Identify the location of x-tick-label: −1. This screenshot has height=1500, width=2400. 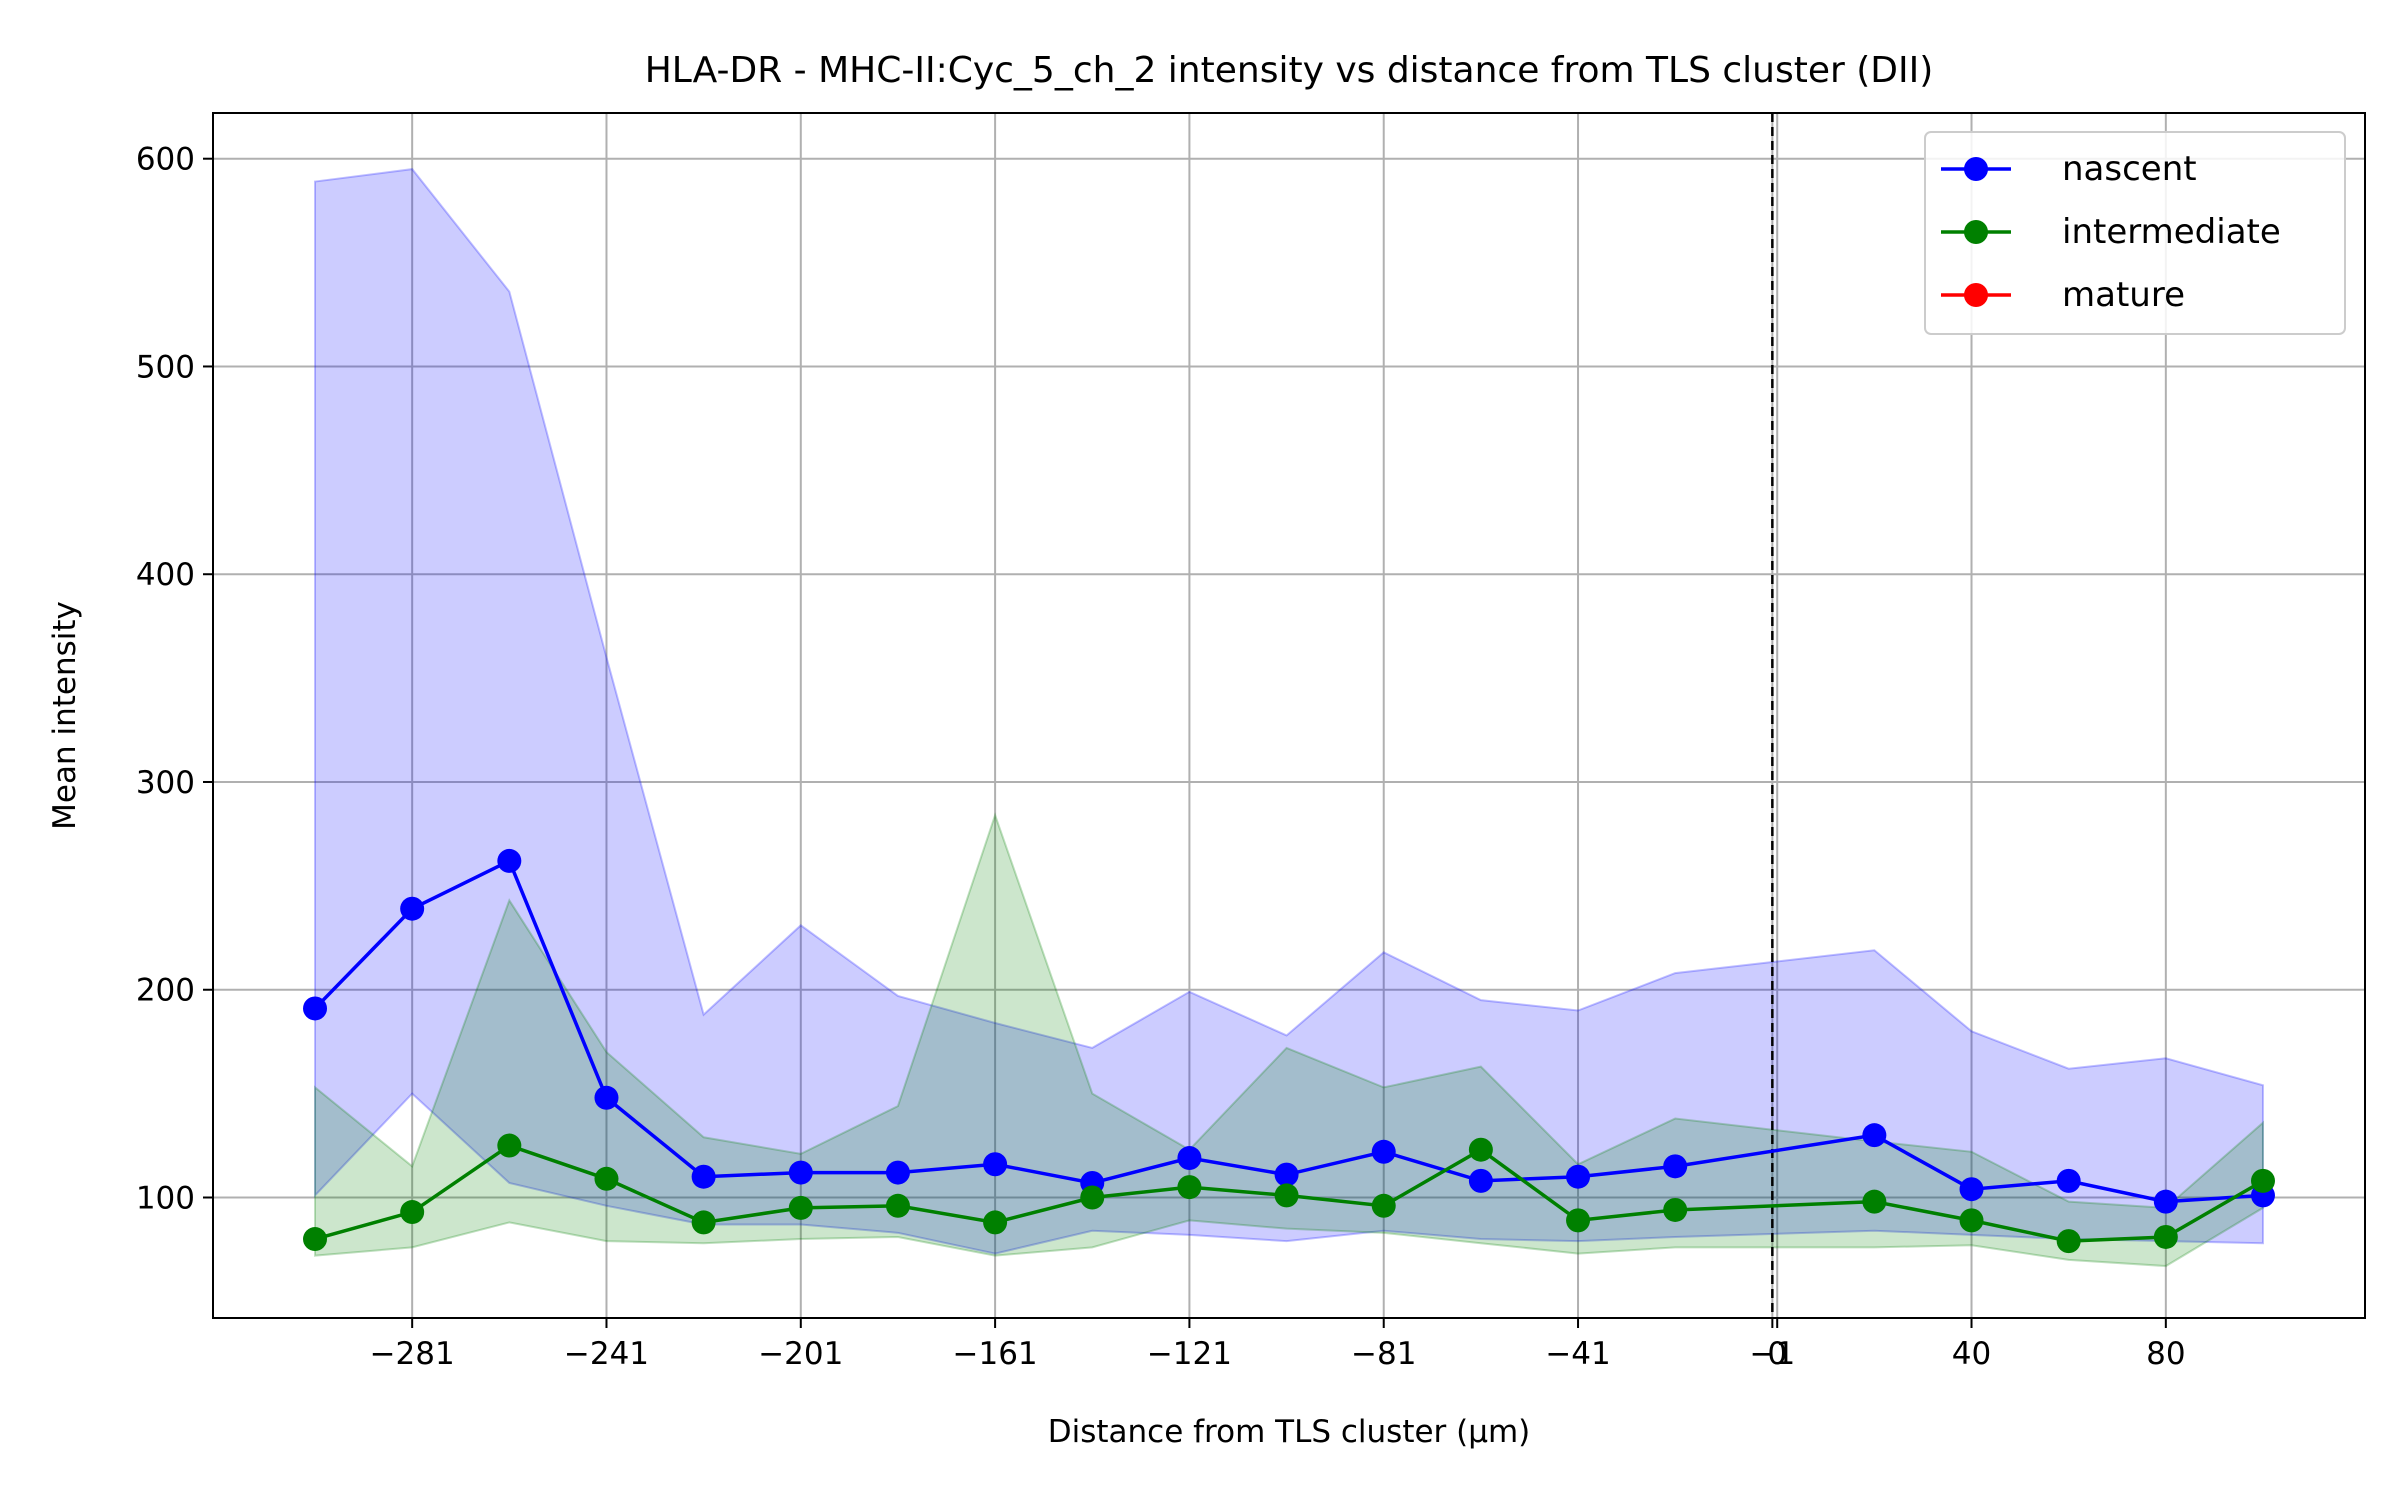
(1772, 1354).